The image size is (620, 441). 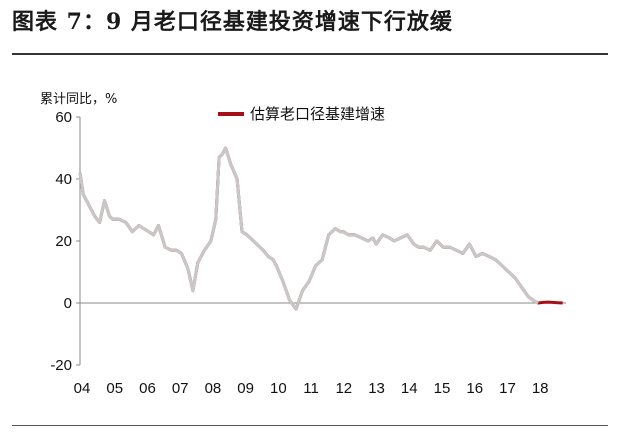 What do you see at coordinates (68, 303) in the screenshot?
I see `y-tick-label: 0` at bounding box center [68, 303].